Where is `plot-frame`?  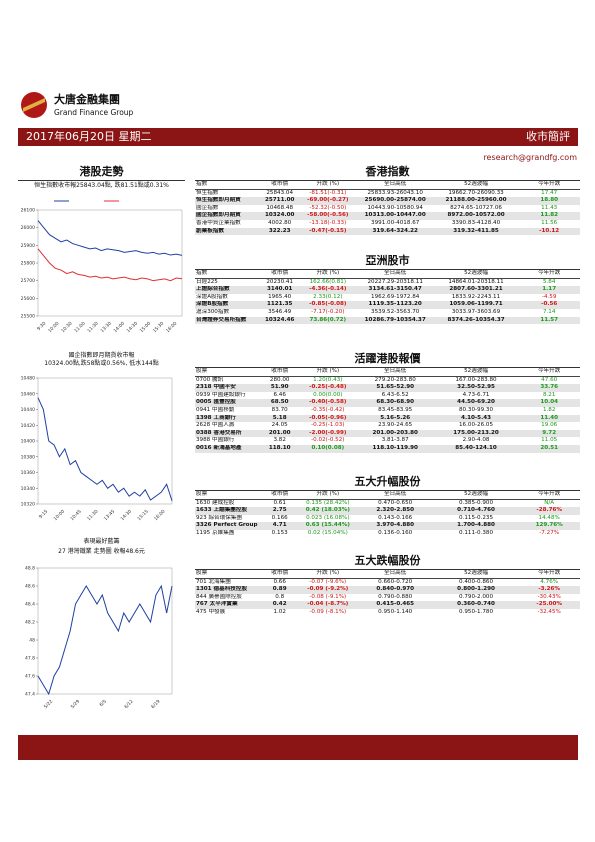
plot-frame is located at coordinates (110, 263).